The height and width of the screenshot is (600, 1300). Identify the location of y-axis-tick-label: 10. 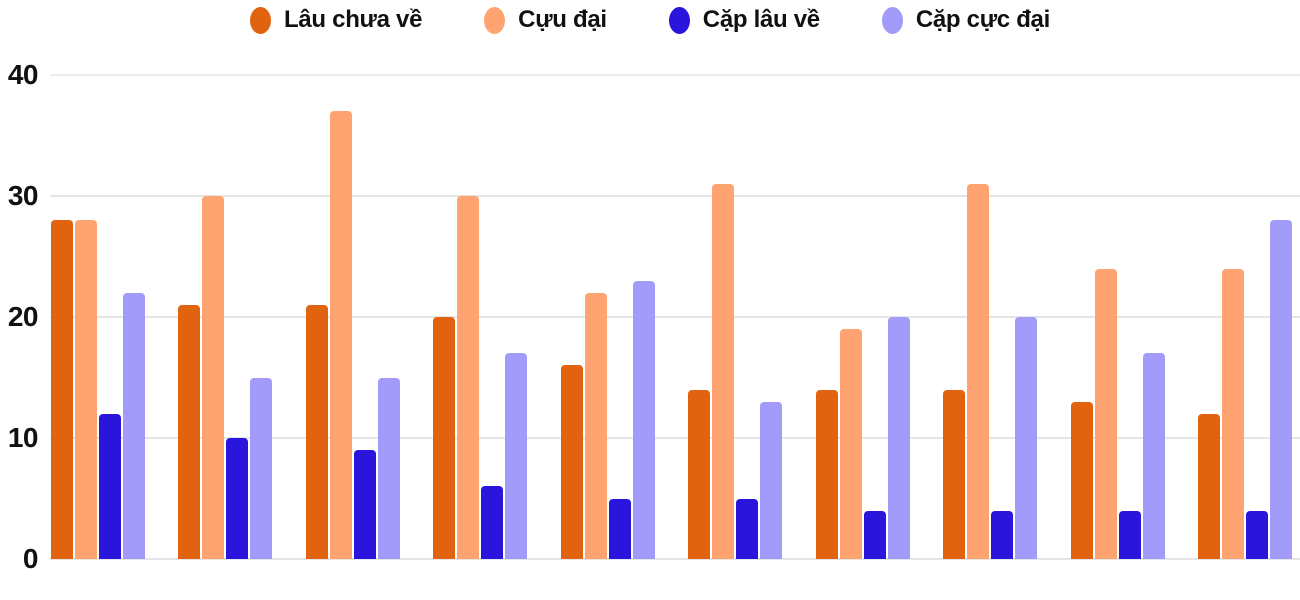
(23, 437).